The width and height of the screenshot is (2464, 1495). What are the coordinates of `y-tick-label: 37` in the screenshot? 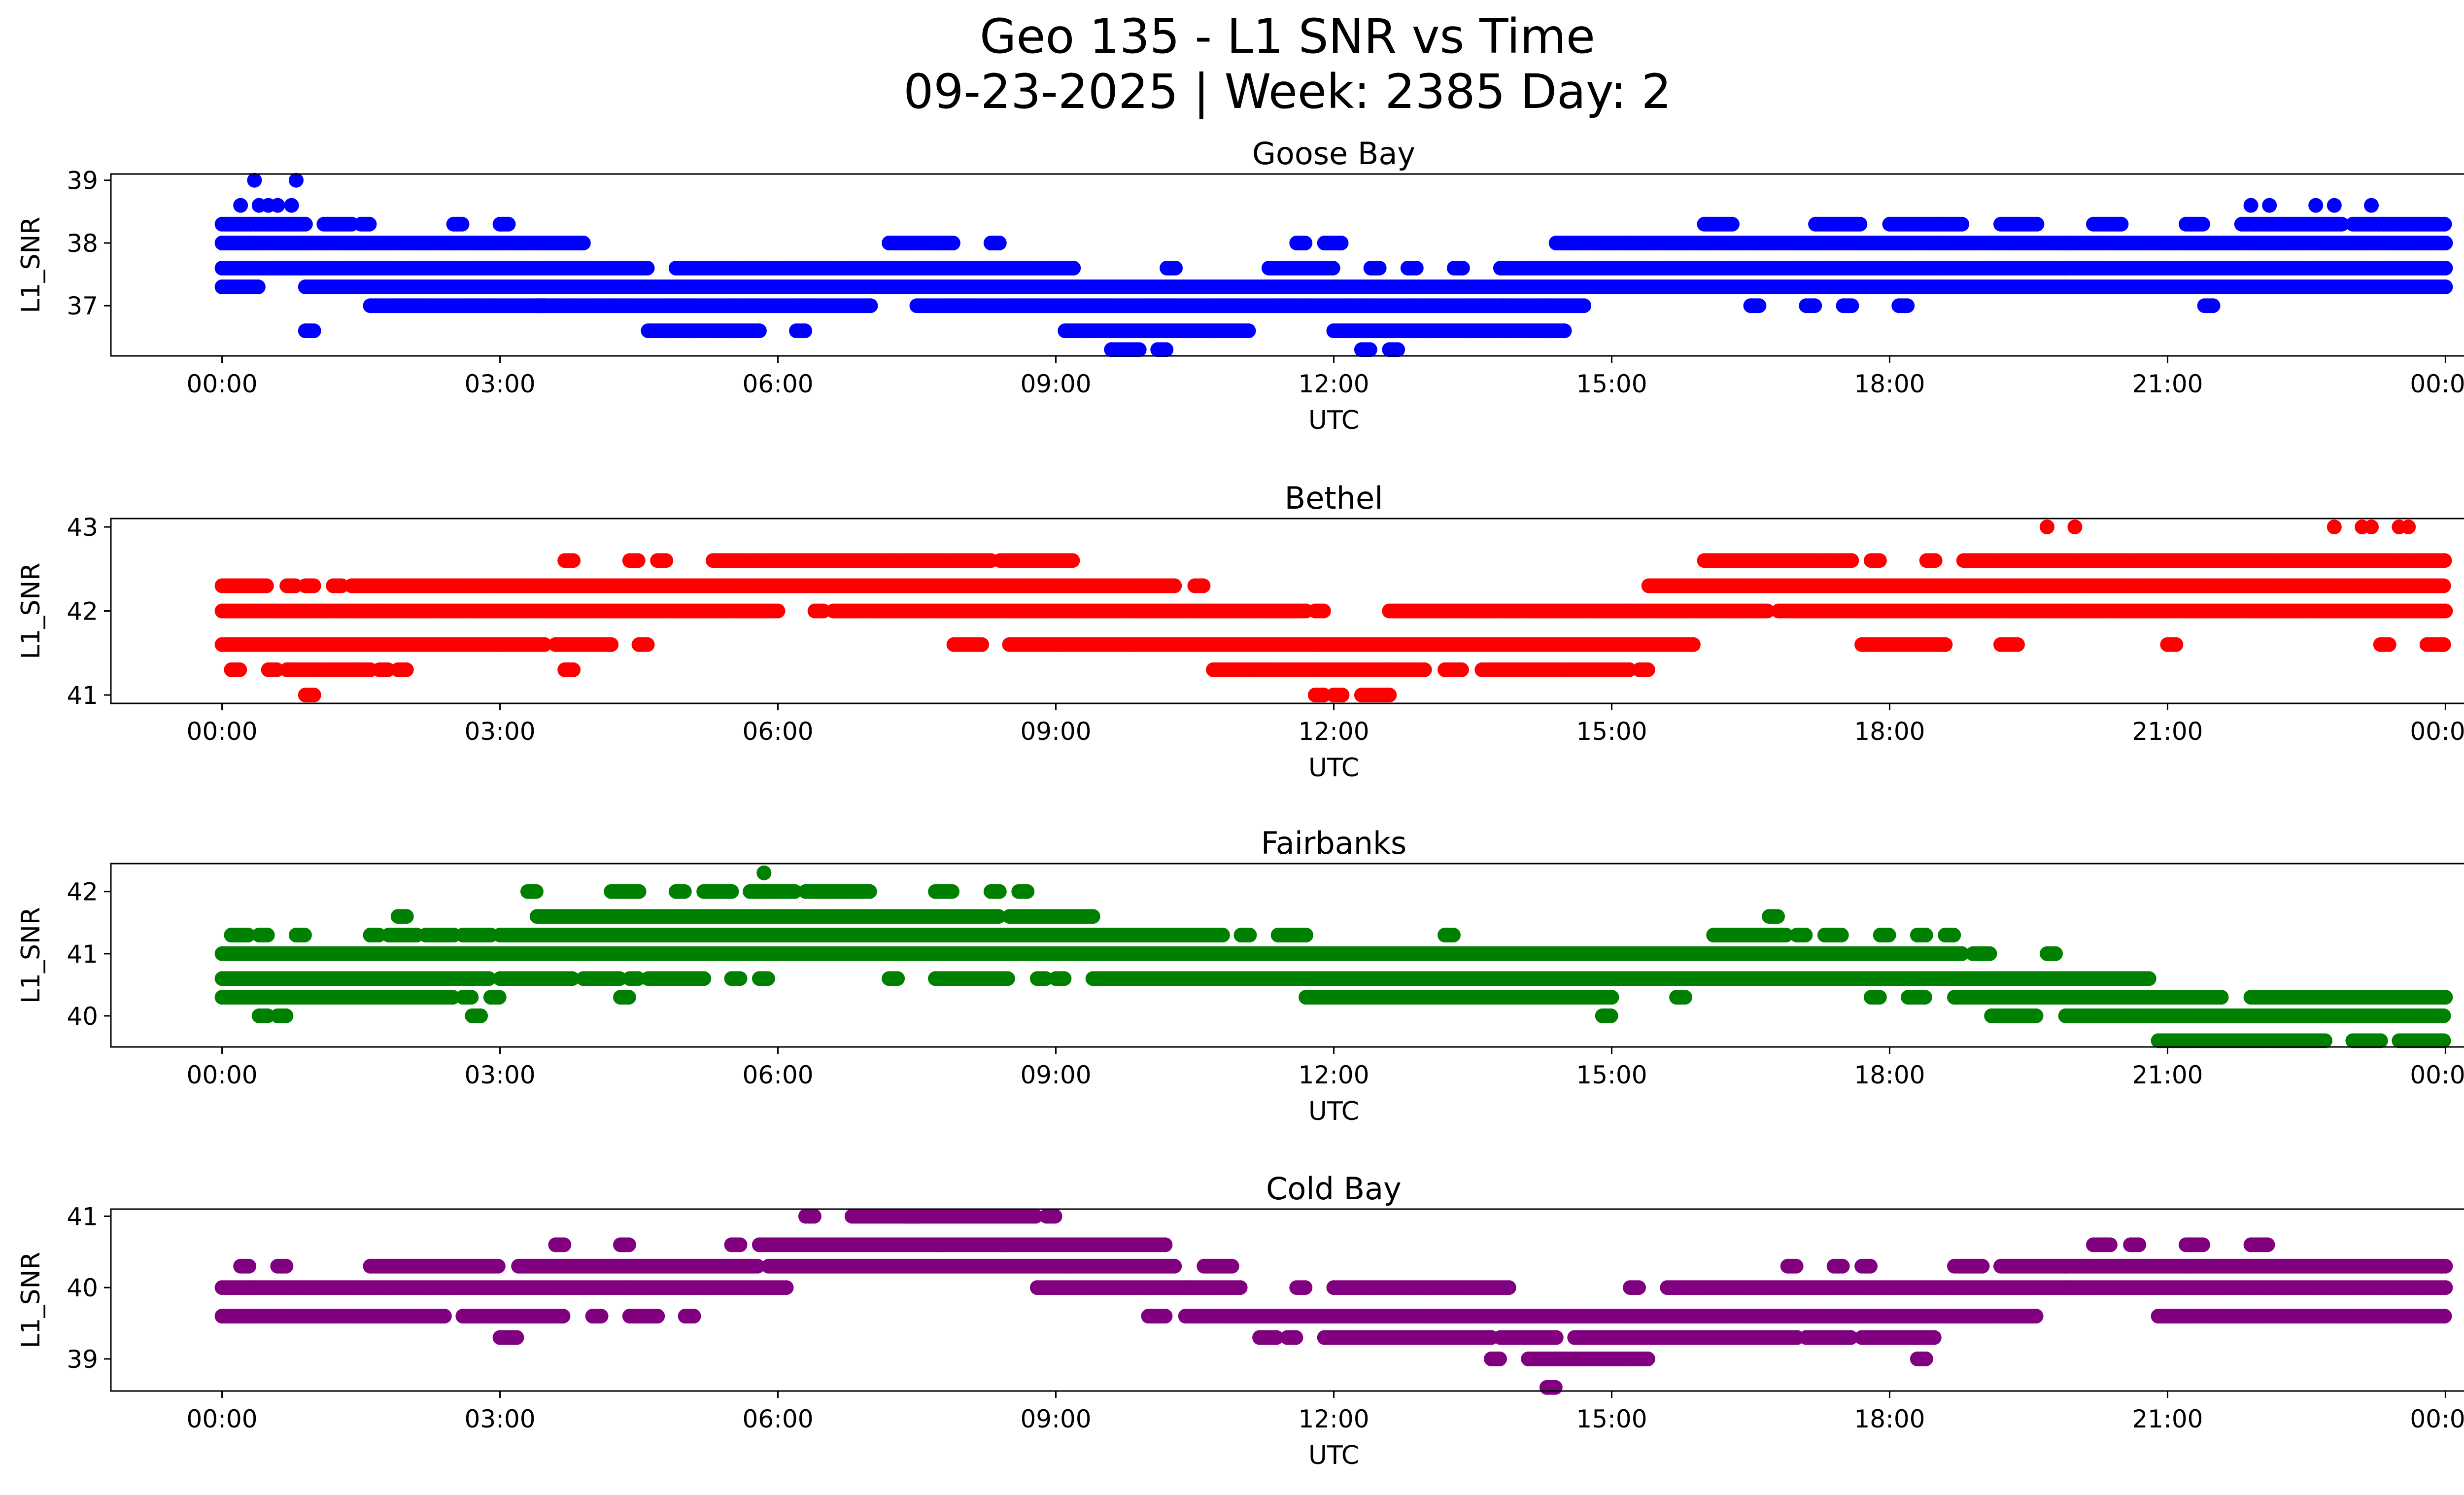 It's located at (82, 306).